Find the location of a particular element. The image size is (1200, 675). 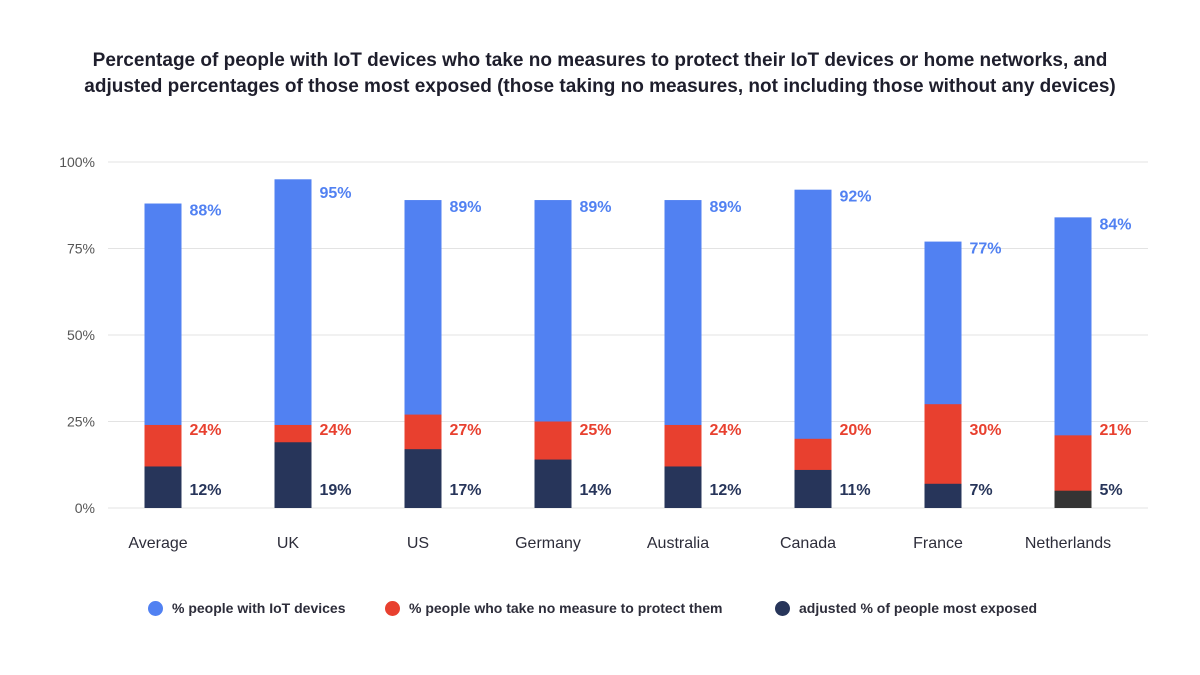

legend-item-iot-devices: % people with IoT devices is located at coordinates (246, 608).